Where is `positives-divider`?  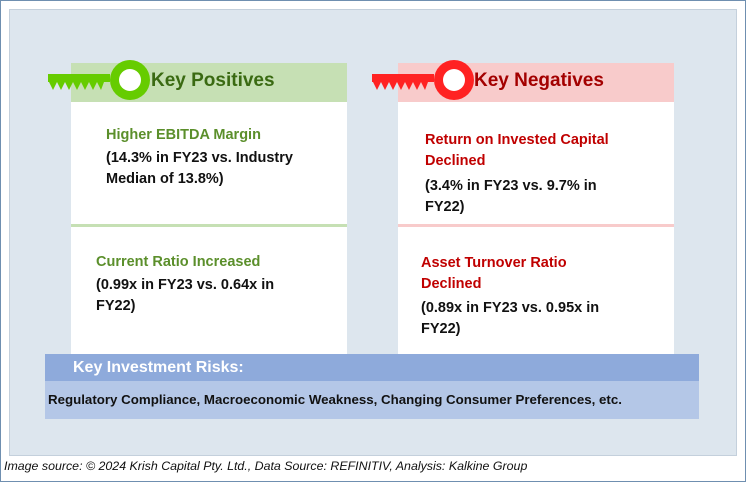 positives-divider is located at coordinates (209, 225).